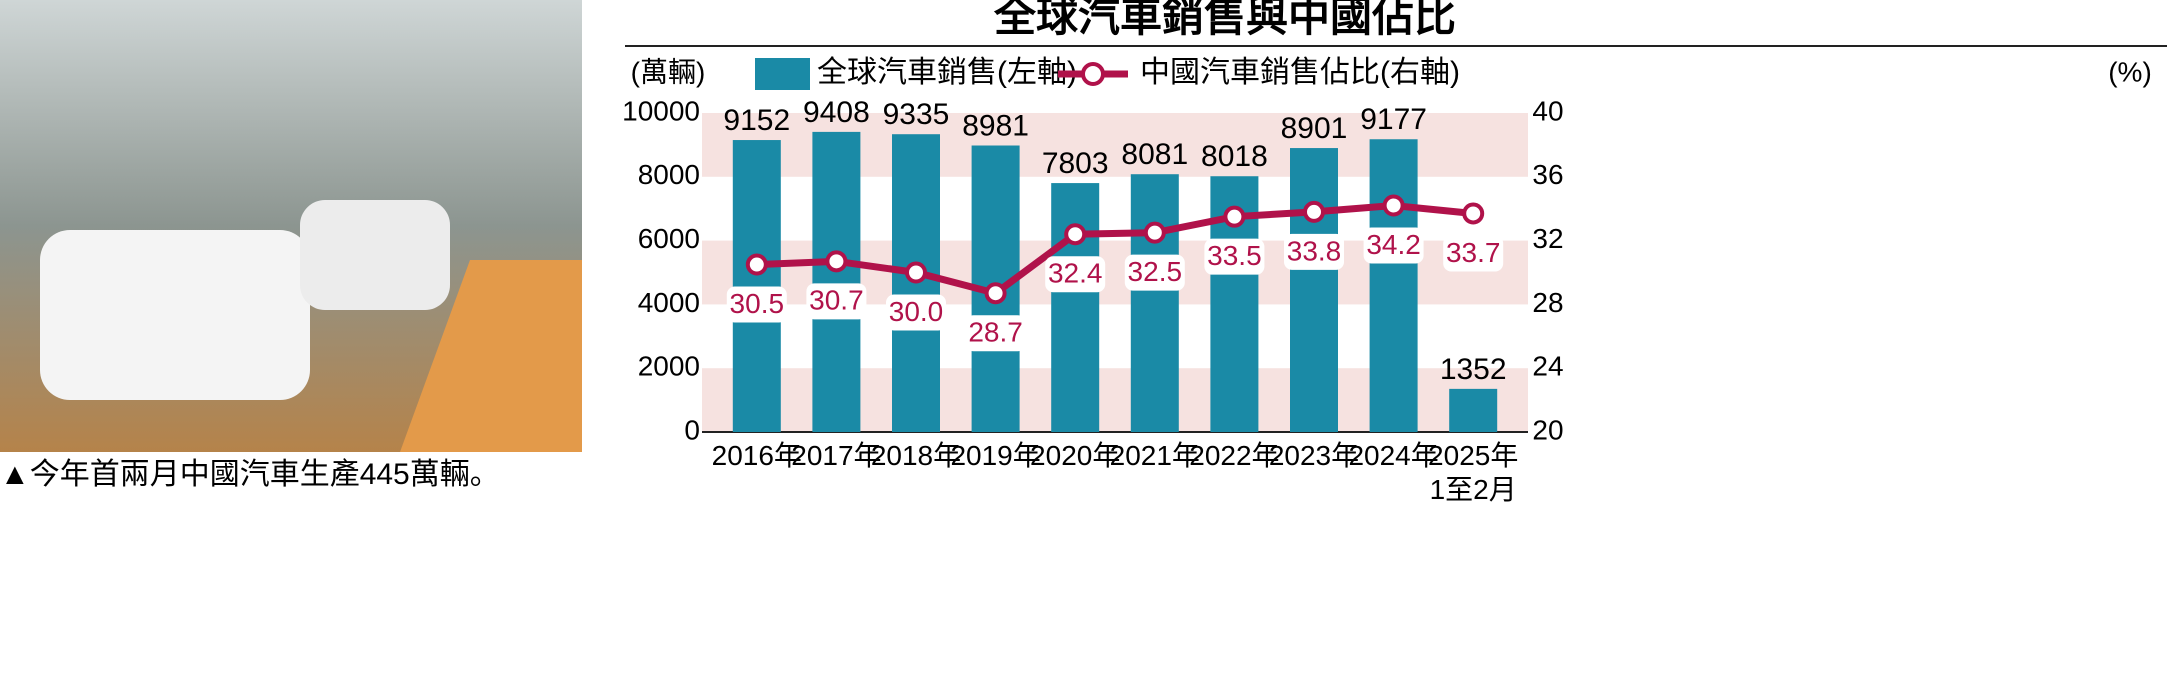 Image resolution: width=2167 pixels, height=695 pixels. What do you see at coordinates (669, 174) in the screenshot?
I see `y-tick-label: 8000` at bounding box center [669, 174].